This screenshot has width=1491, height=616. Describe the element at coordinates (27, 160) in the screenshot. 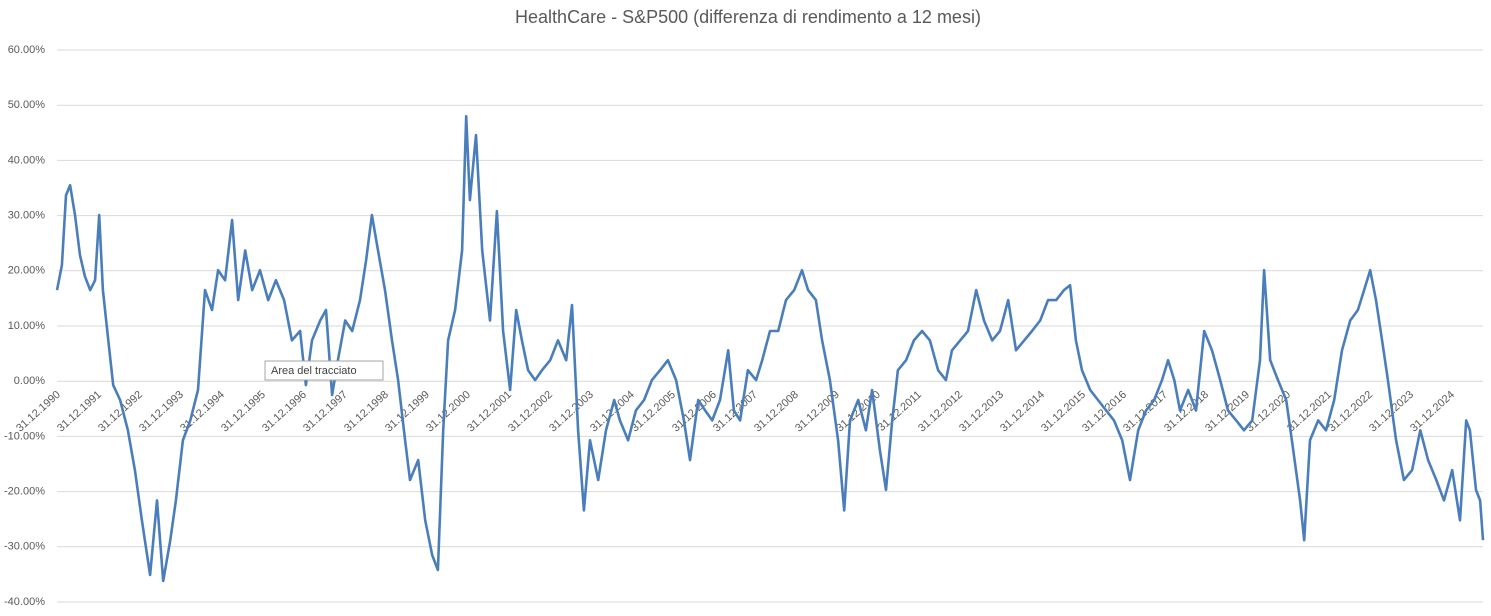

I see `y-tick-label: 40.00%` at that location.